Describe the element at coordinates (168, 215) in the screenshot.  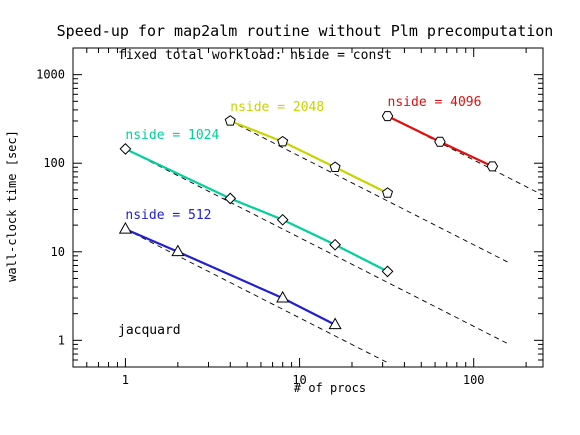
I see `series-label: nside = 512` at that location.